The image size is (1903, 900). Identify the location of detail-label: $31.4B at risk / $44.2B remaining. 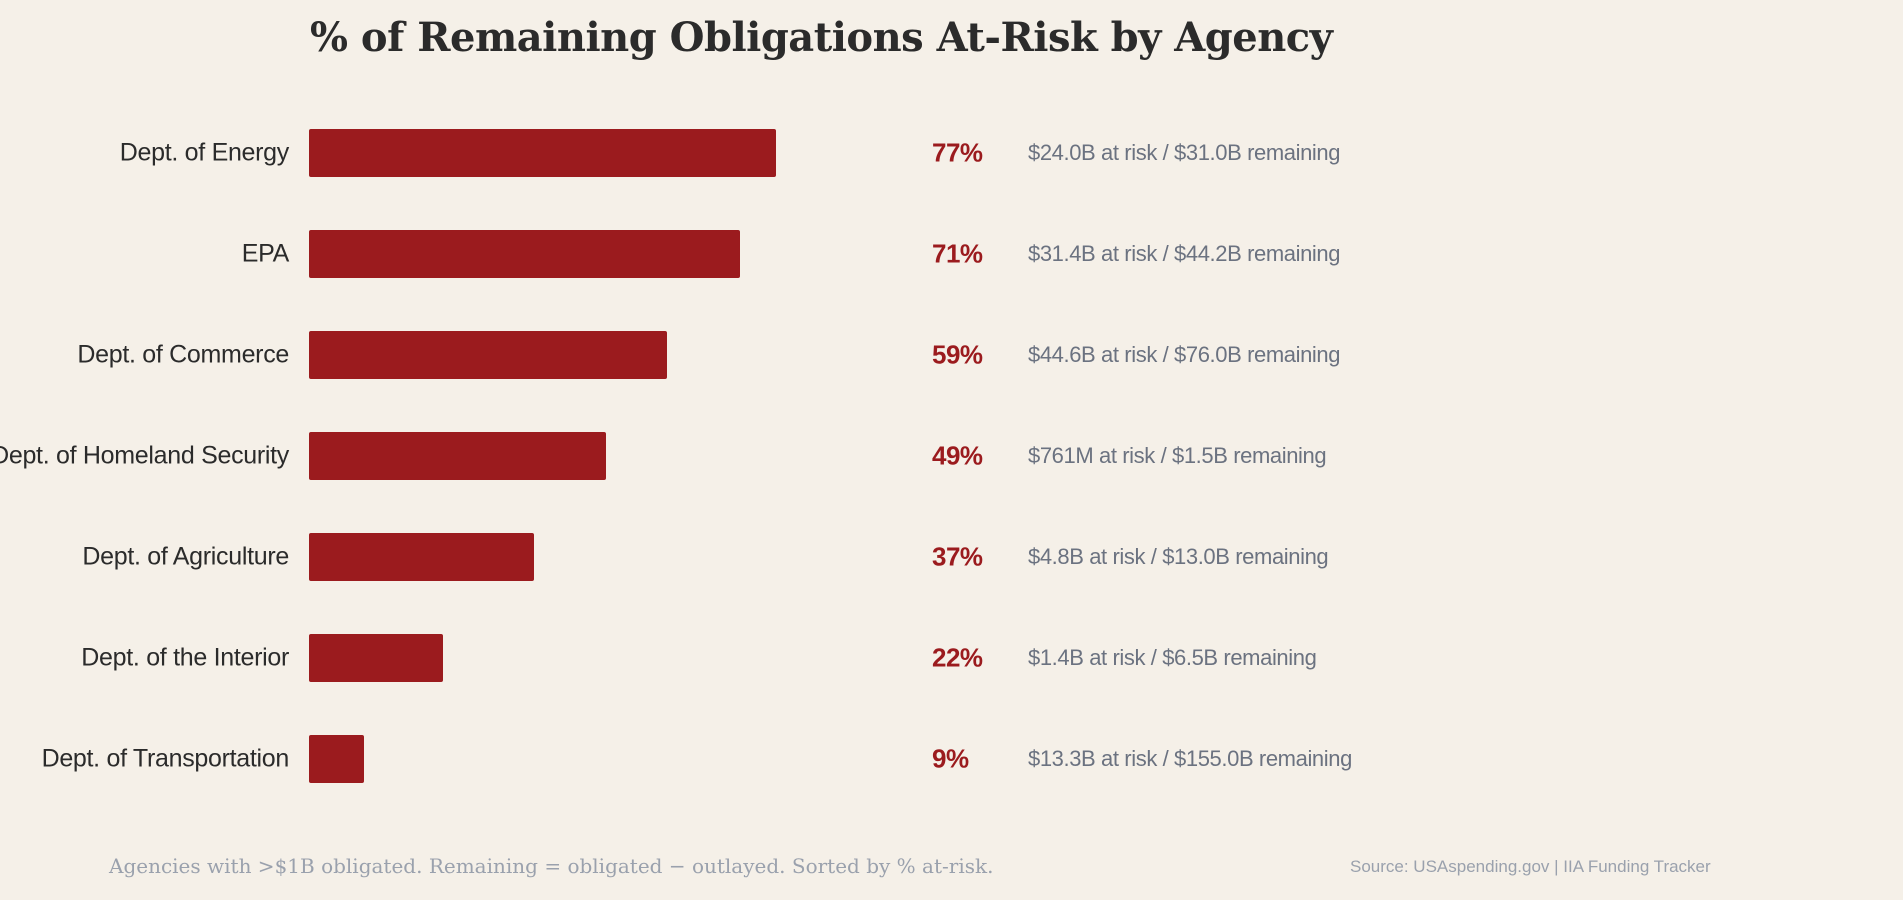
(1184, 253).